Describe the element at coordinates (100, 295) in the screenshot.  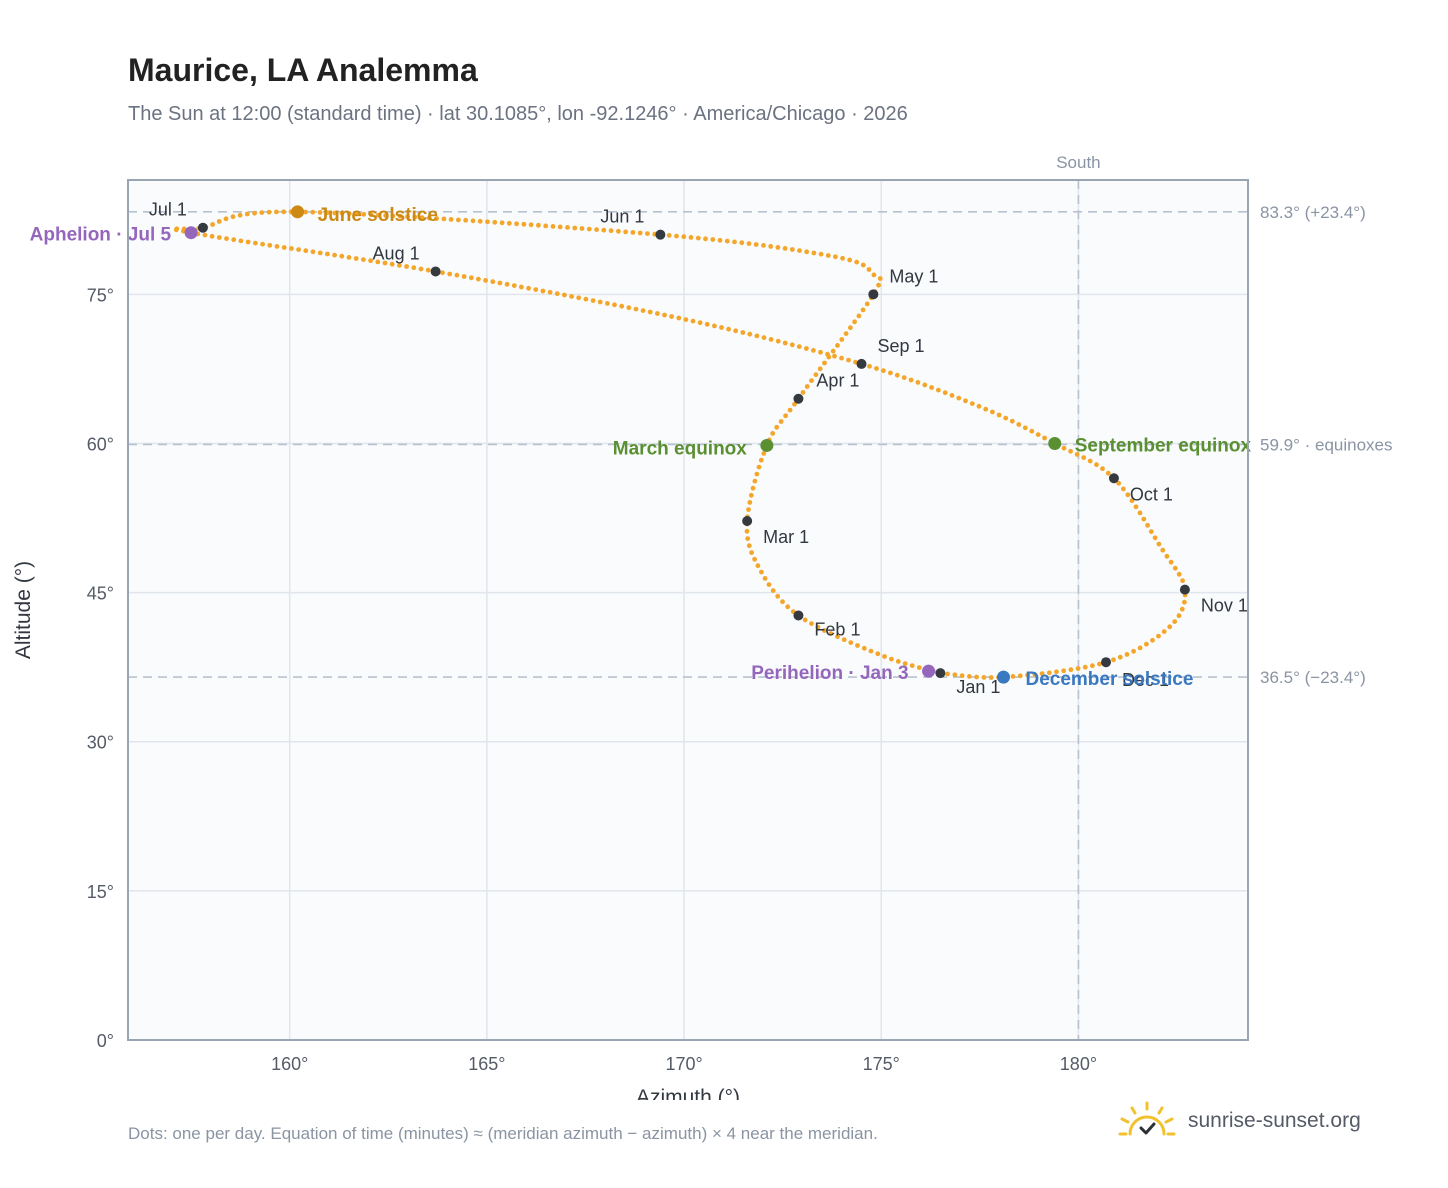
I see `y-tick-label: 75°` at that location.